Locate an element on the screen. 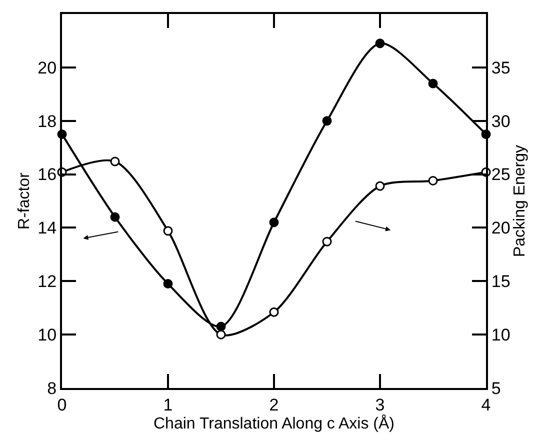  y-tick-label: 12 is located at coordinates (47, 282).